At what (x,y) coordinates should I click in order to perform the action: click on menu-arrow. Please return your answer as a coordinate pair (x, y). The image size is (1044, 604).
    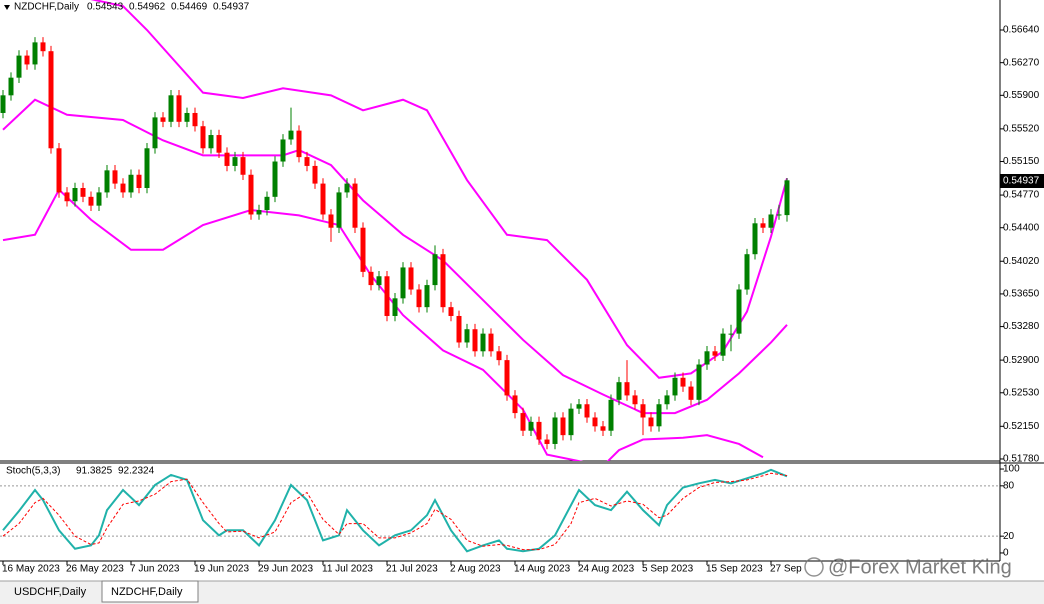
    Looking at the image, I should click on (7, 7).